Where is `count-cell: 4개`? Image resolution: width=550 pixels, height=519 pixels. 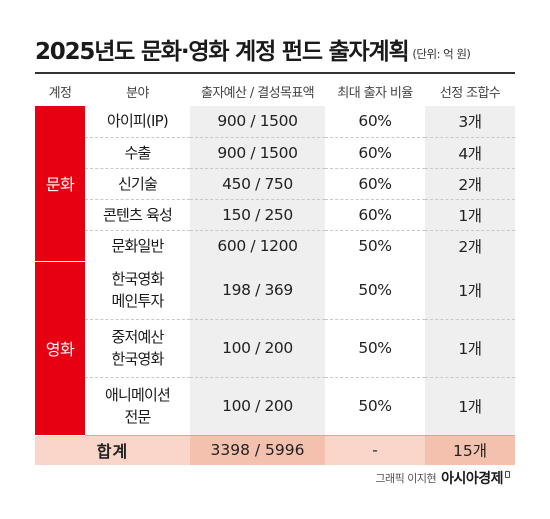
count-cell: 4개 is located at coordinates (470, 153).